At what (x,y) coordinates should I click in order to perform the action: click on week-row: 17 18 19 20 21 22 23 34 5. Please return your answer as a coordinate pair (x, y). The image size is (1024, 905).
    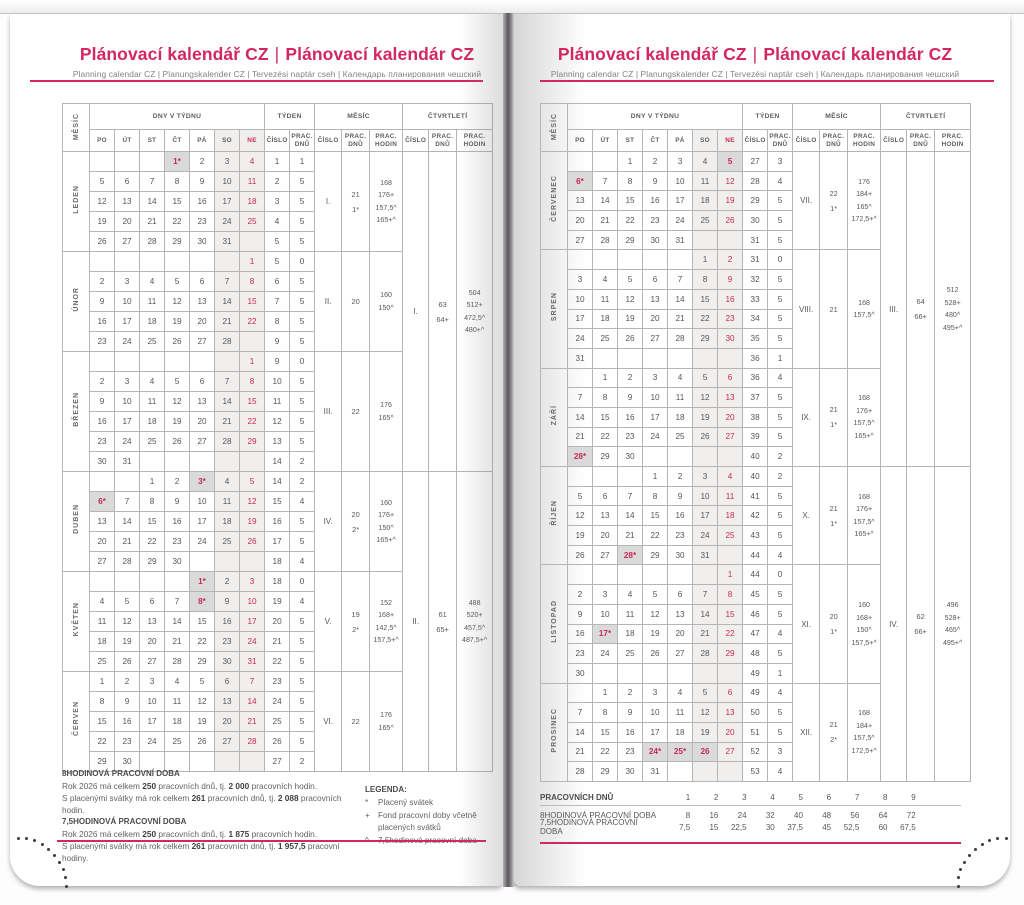
    Looking at the image, I should click on (756, 319).